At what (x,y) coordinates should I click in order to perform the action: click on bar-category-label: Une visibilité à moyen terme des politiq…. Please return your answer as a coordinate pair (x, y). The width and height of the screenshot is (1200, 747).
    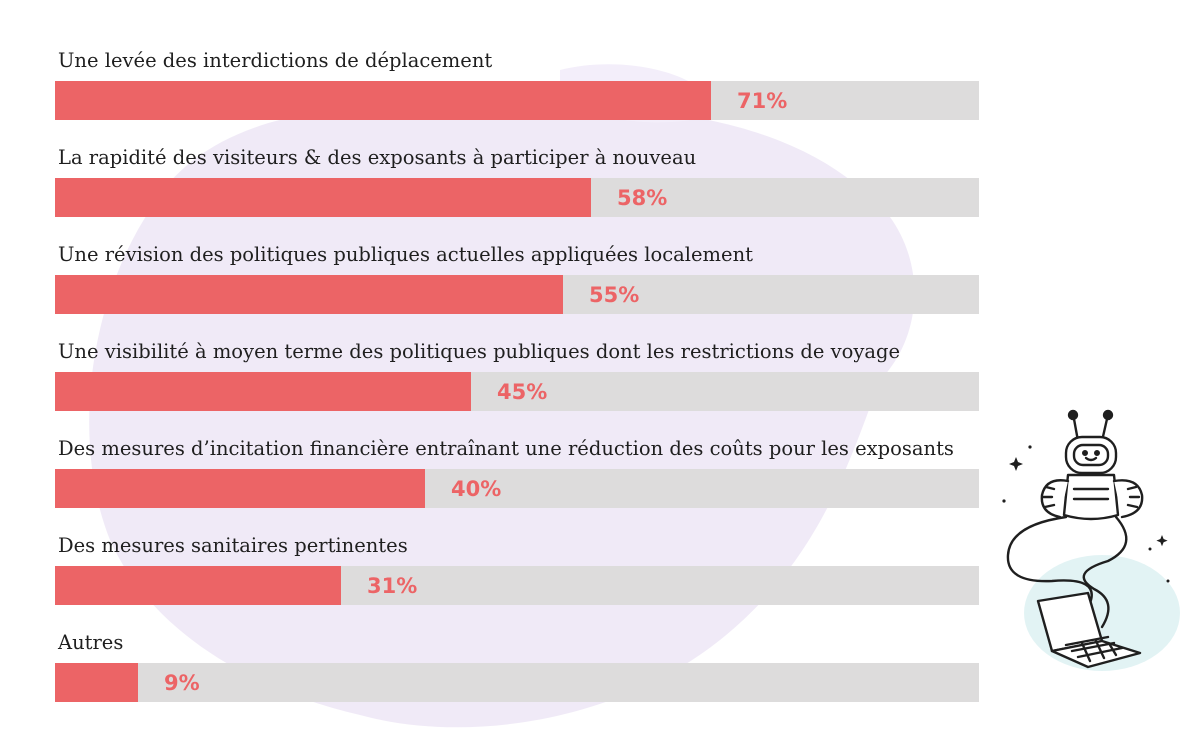
    Looking at the image, I should click on (479, 351).